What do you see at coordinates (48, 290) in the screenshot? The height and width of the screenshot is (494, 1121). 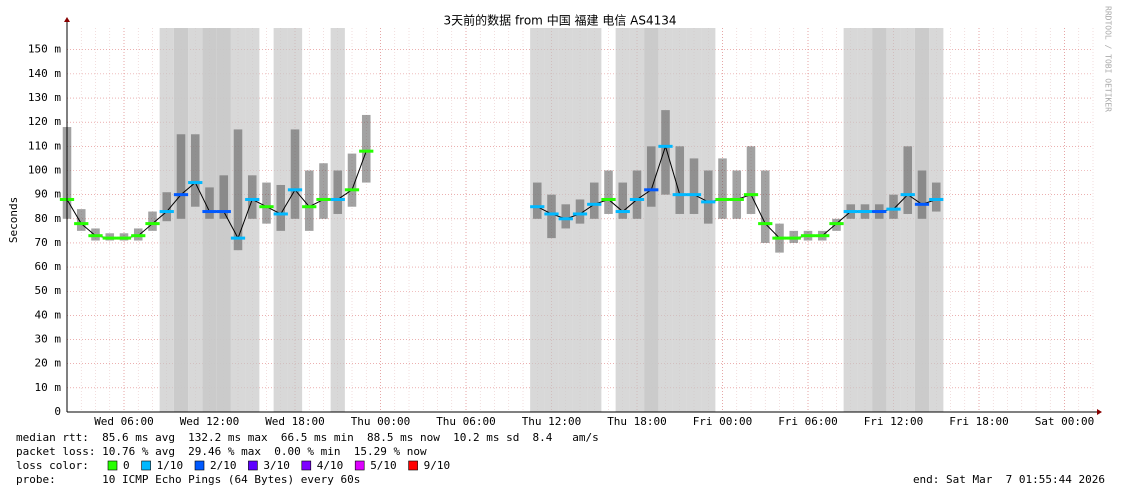 I see `y-tick-label: 50 m` at bounding box center [48, 290].